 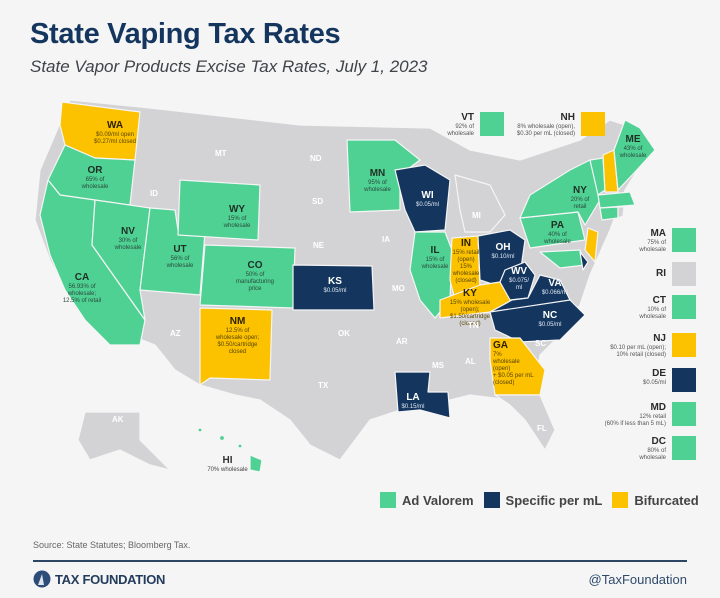 I want to click on callout-MD: MD 12% retail (60% if less than 5 mL), so click(x=626, y=415).